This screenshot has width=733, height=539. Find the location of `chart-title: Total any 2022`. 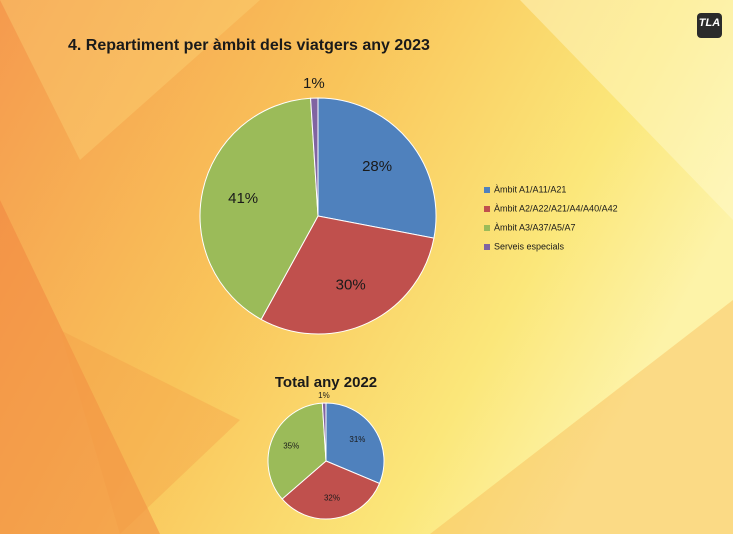

chart-title: Total any 2022 is located at coordinates (326, 382).